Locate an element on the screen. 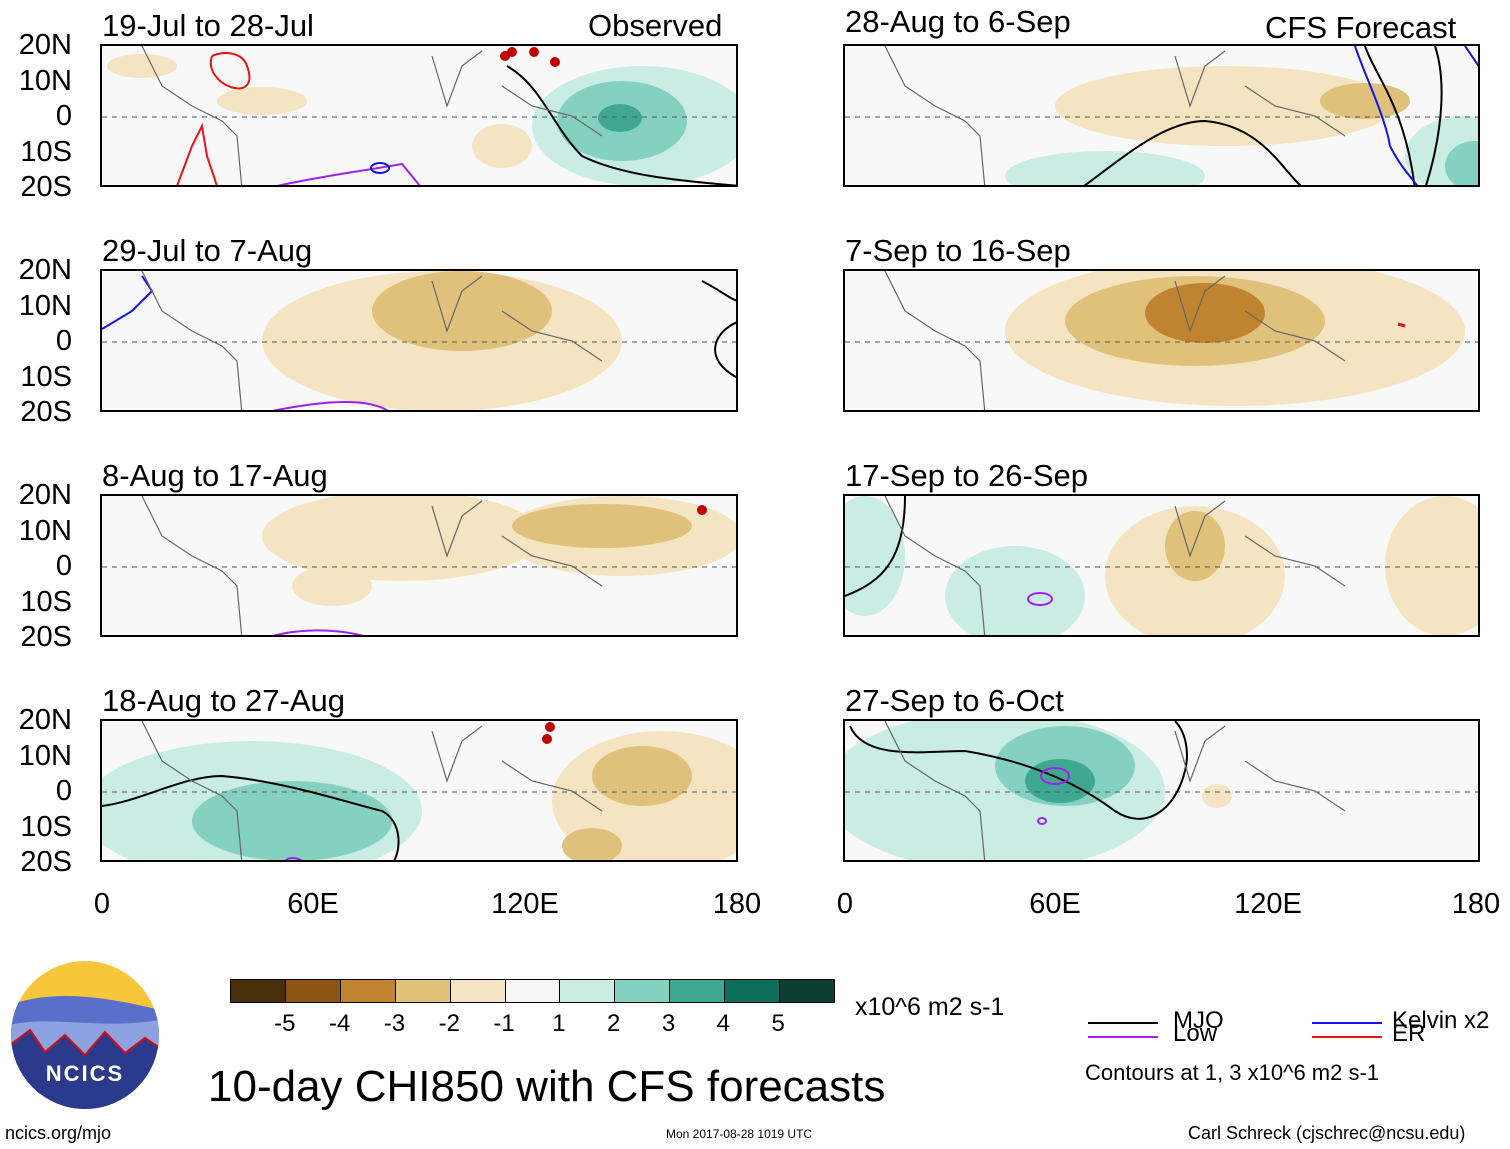 The width and height of the screenshot is (1510, 1149). panel-7-title: 17-Sep to 26-Sep is located at coordinates (967, 475).